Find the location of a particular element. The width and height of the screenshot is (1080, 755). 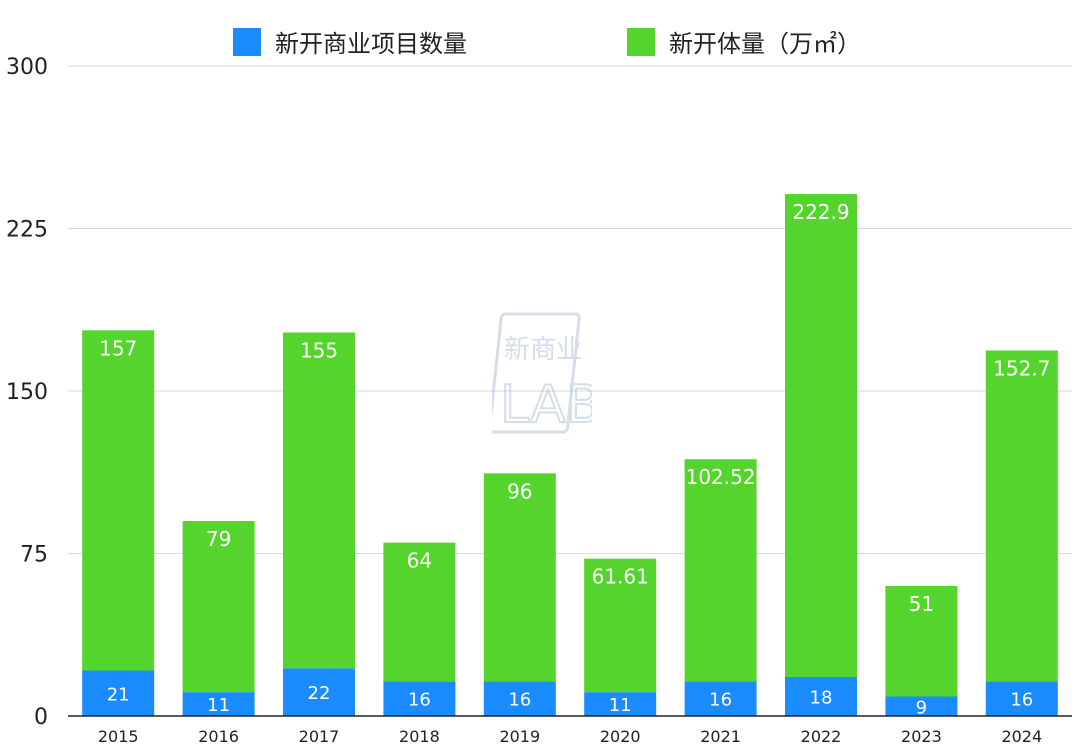

data-label-series-b-2018: 64 is located at coordinates (419, 561).